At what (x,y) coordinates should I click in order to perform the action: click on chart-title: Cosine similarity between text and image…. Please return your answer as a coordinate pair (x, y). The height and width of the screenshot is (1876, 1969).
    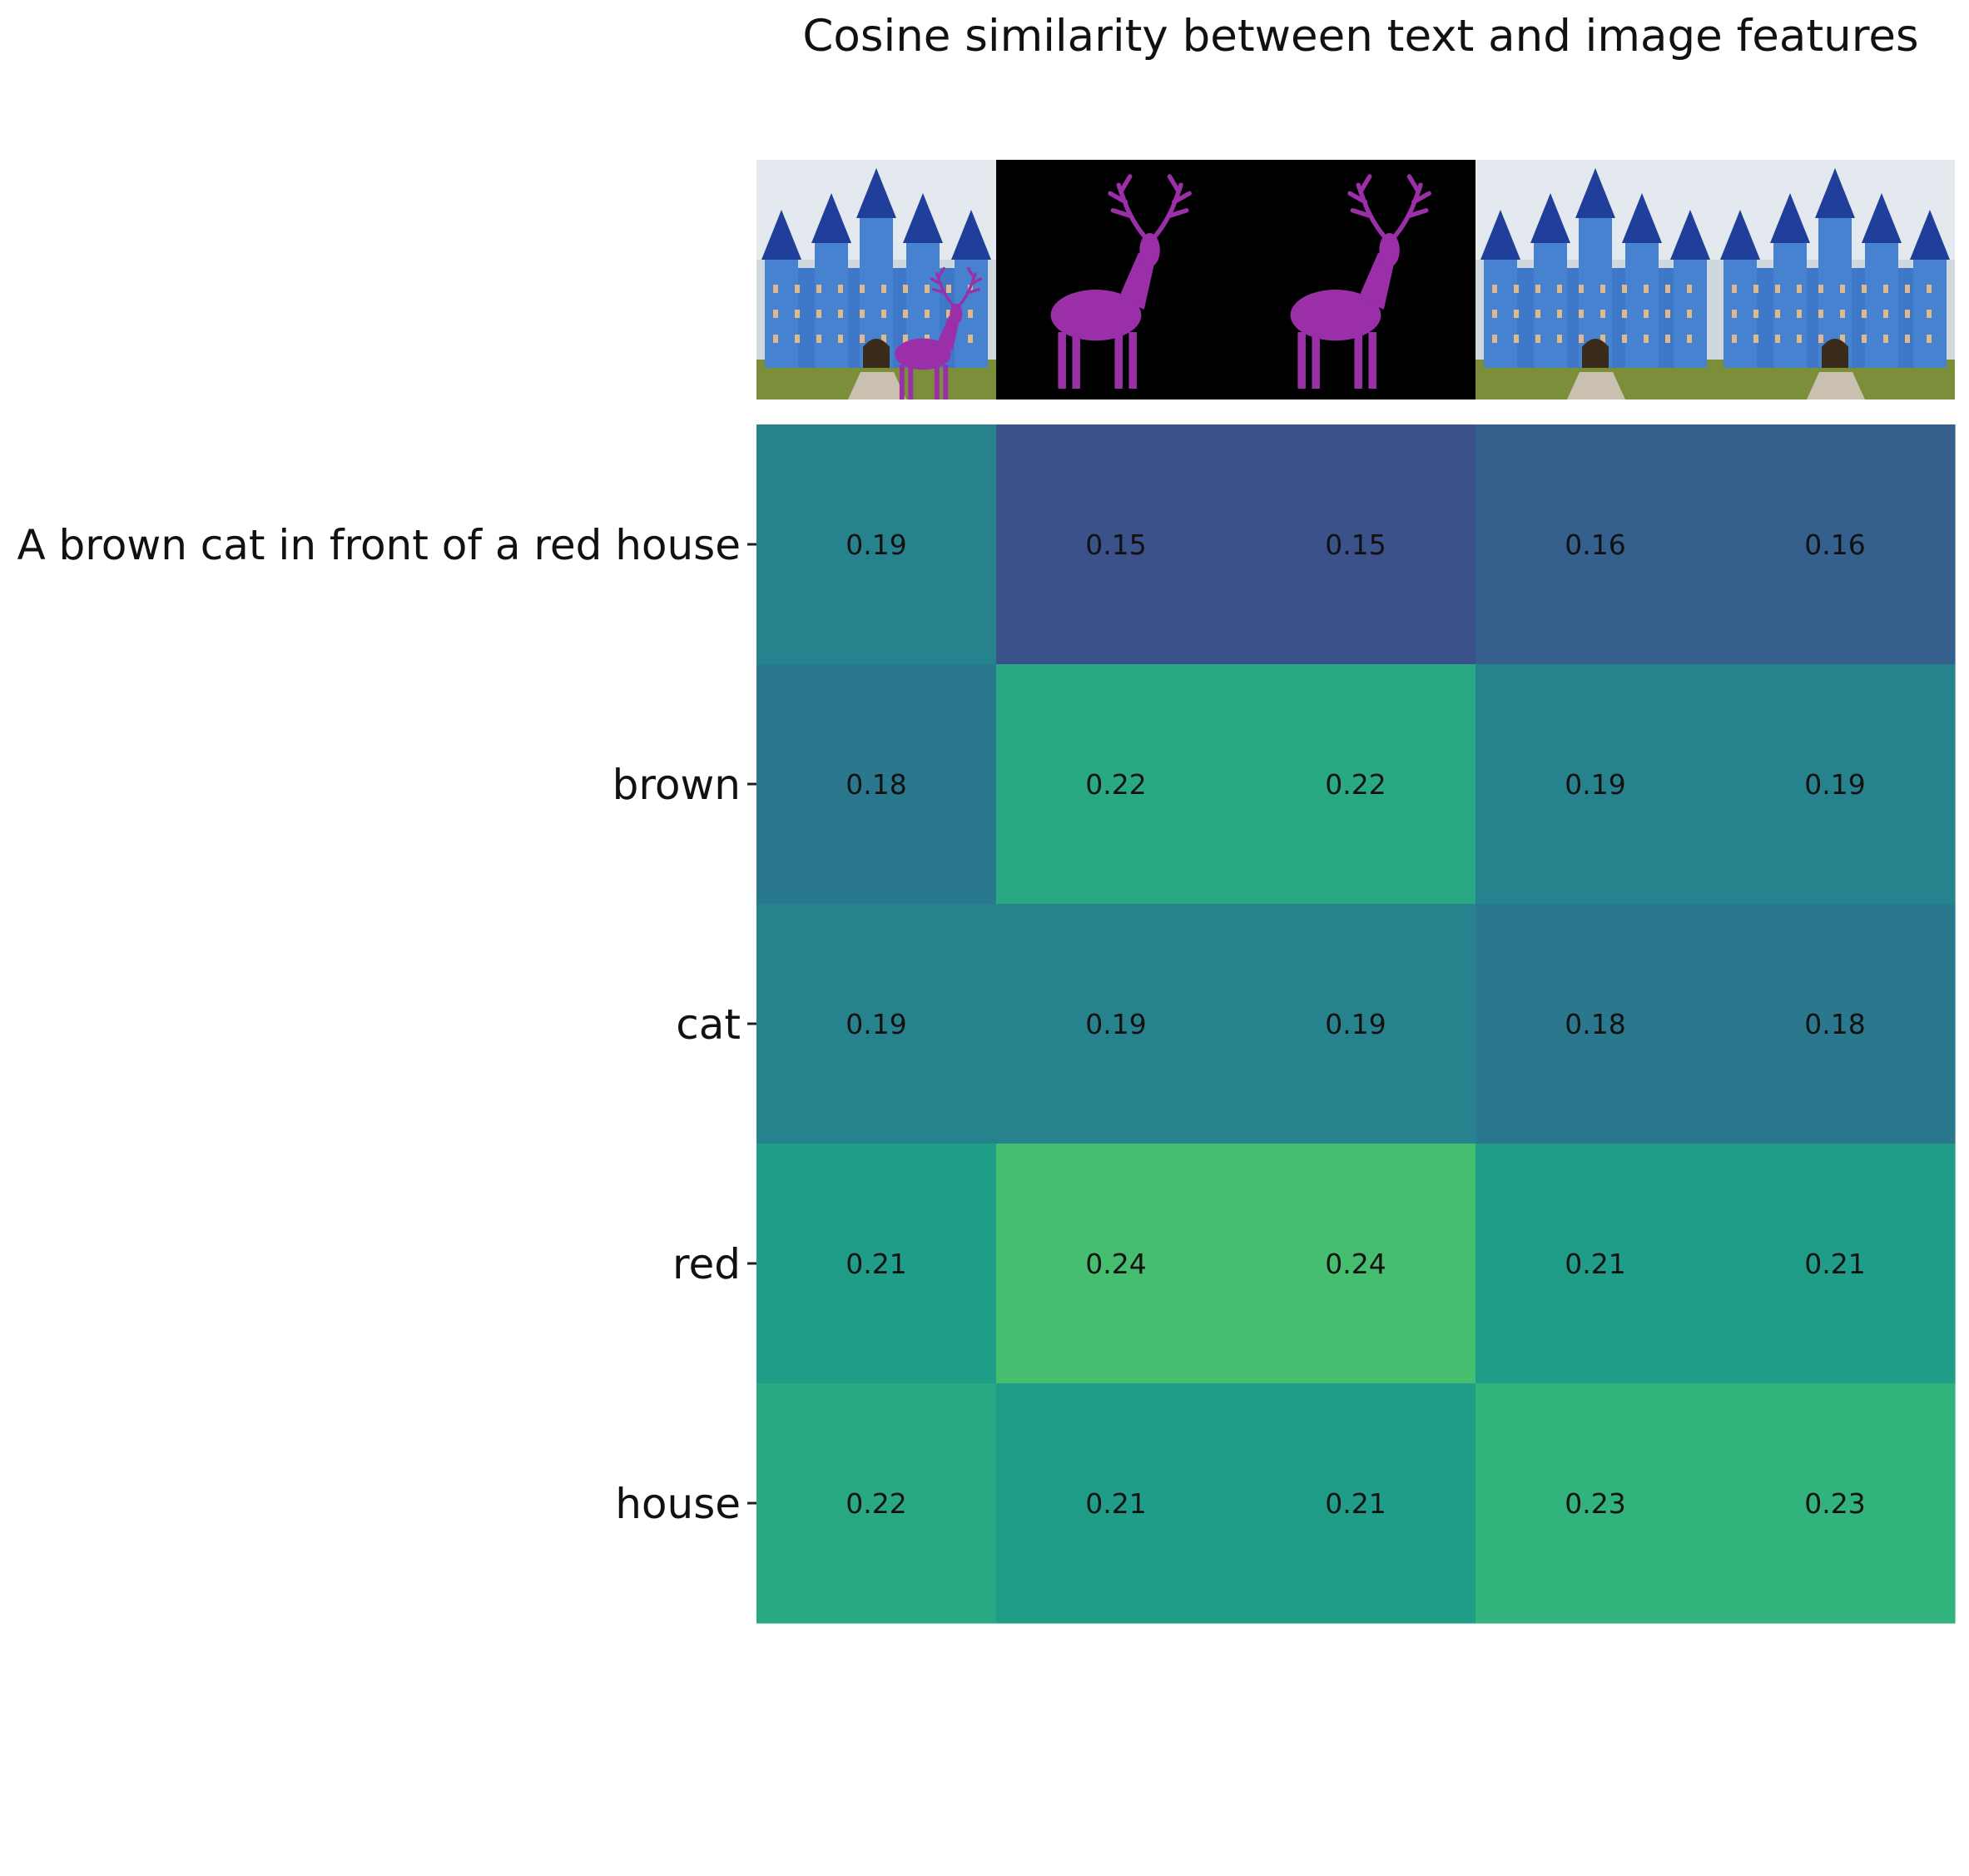
    Looking at the image, I should click on (1360, 36).